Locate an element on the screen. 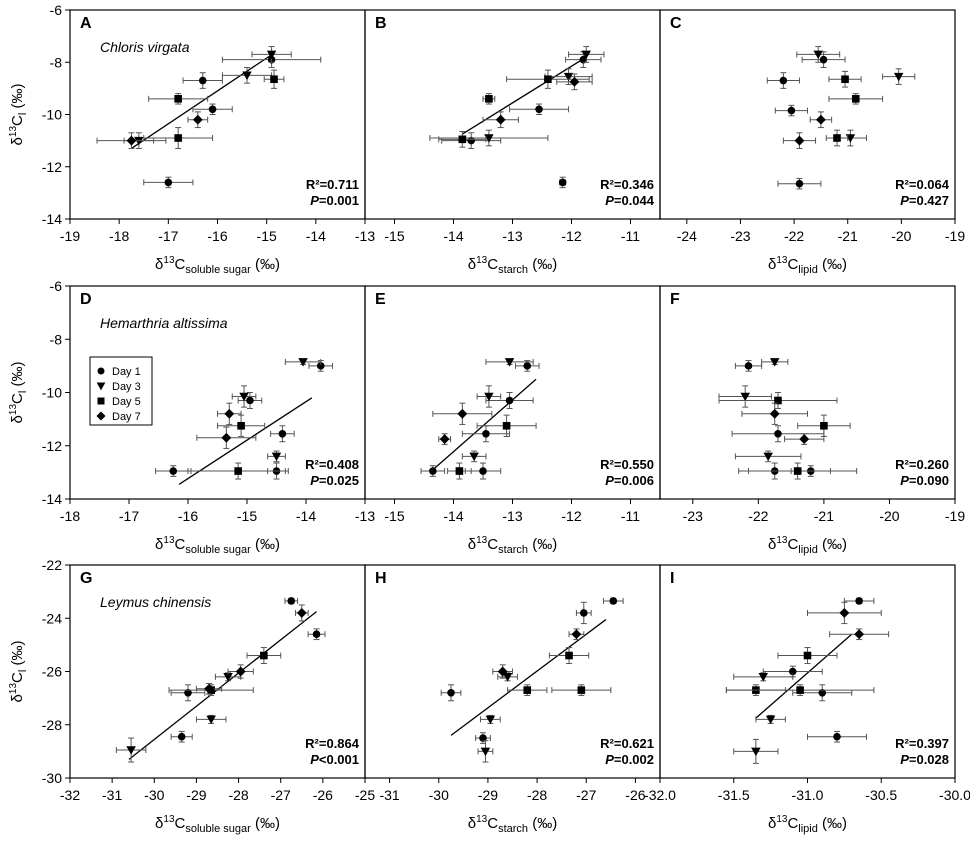 The height and width of the screenshot is (844, 970). p-number: =0.090 is located at coordinates (929, 480).